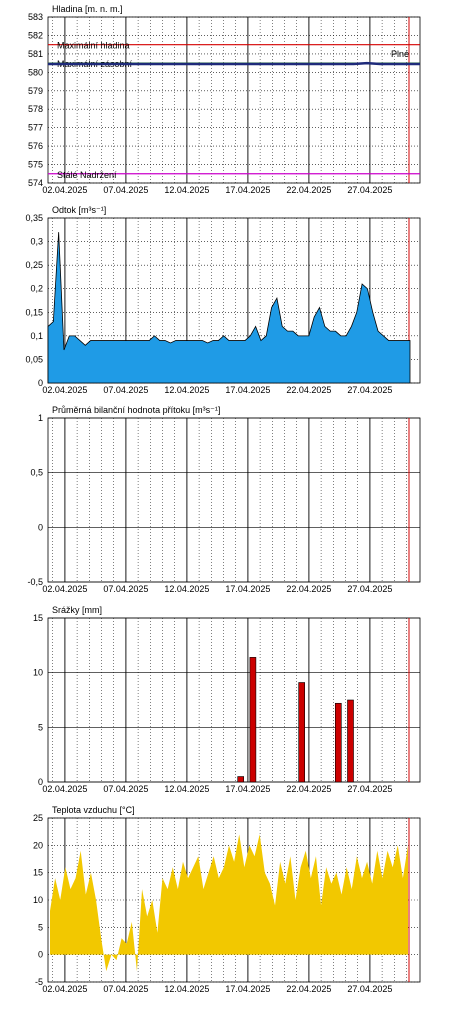 Image resolution: width=450 pixels, height=1010 pixels. Describe the element at coordinates (35, 582) in the screenshot. I see `y-tick-label: -0,5` at that location.